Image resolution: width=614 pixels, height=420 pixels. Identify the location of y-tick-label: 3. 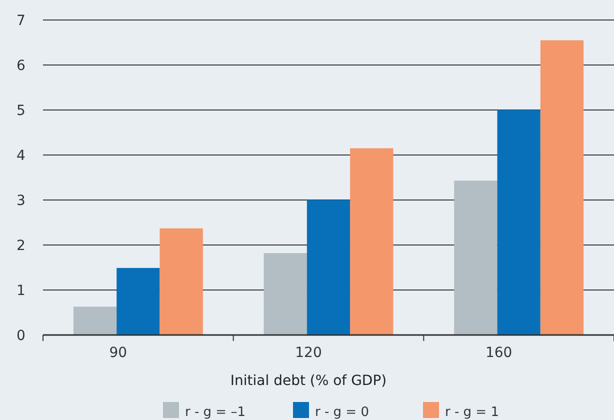
(21, 200).